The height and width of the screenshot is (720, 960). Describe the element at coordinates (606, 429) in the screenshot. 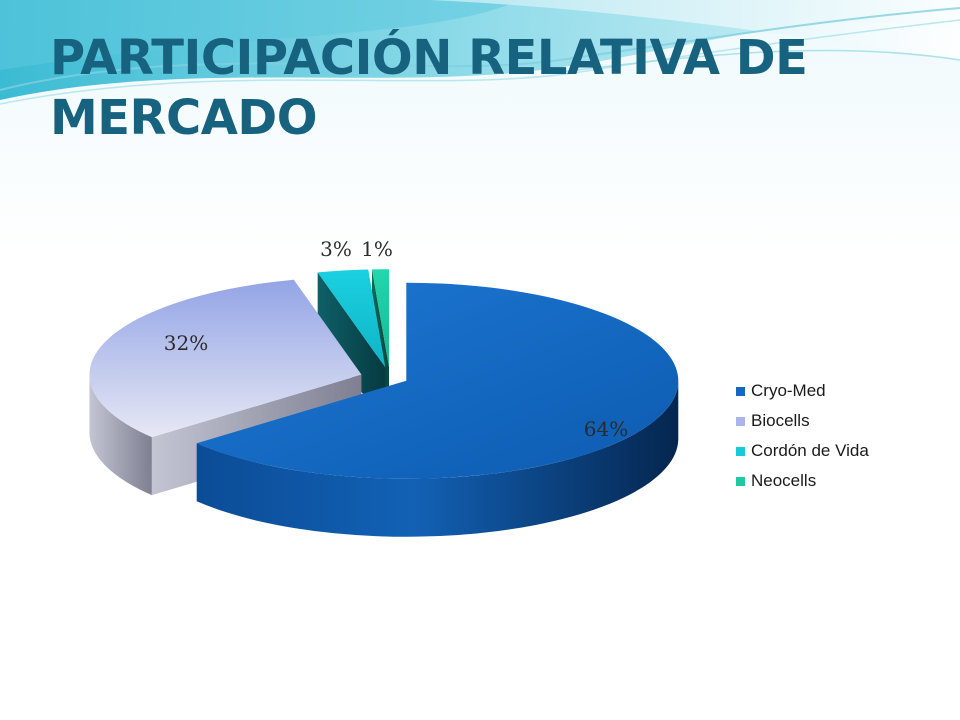

I see `data-label-cryo-med: 64%` at that location.